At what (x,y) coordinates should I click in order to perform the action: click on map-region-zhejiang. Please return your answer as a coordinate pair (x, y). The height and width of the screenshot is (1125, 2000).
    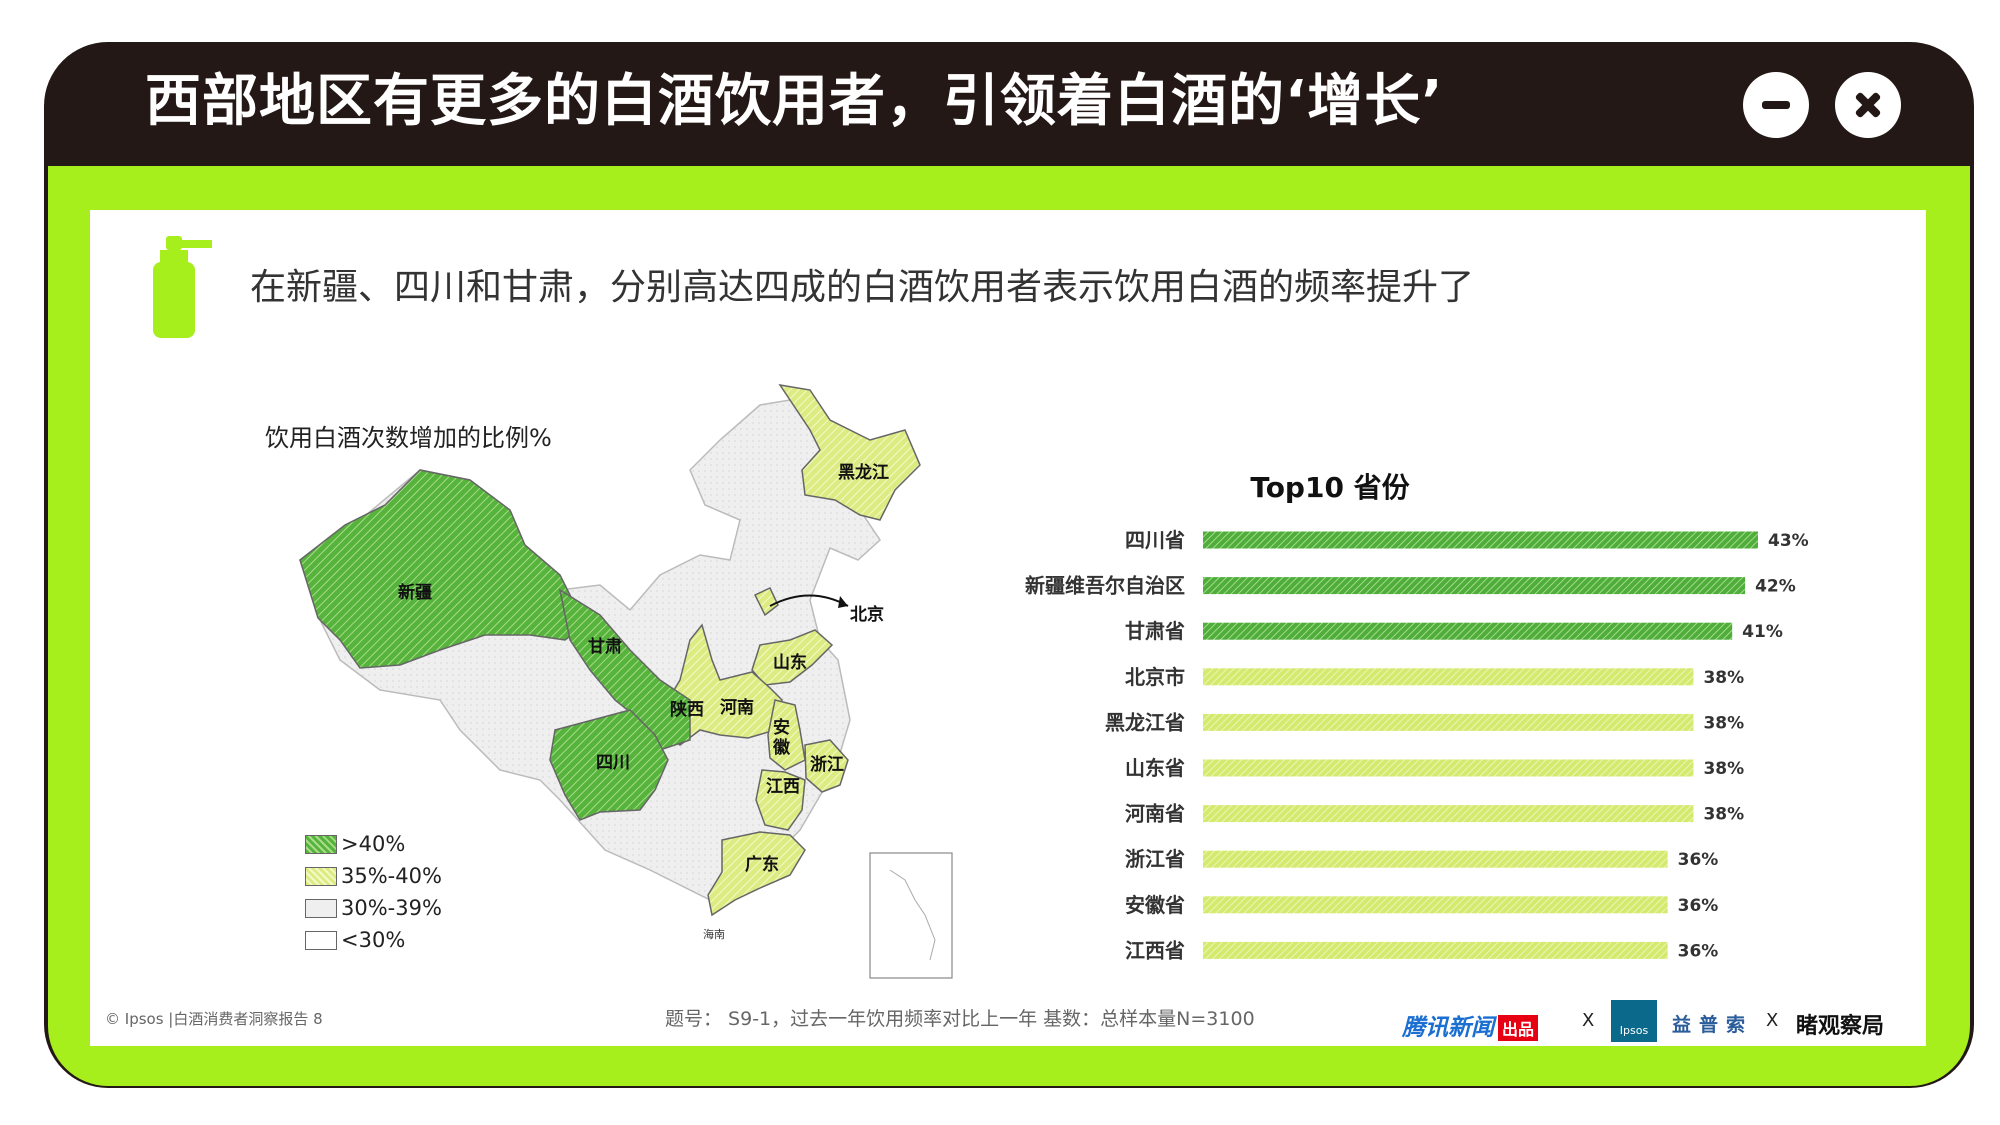
    Looking at the image, I should click on (826, 766).